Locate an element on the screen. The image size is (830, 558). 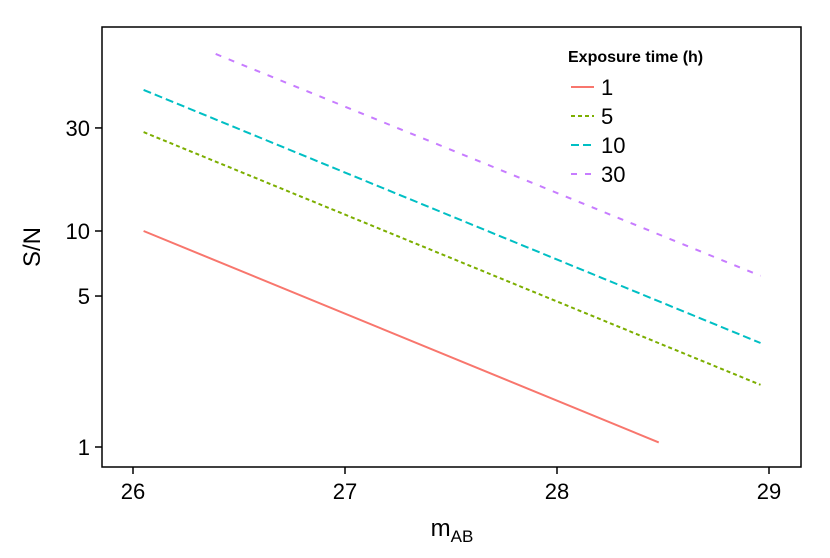
x-axis-label: mAB is located at coordinates (452, 530).